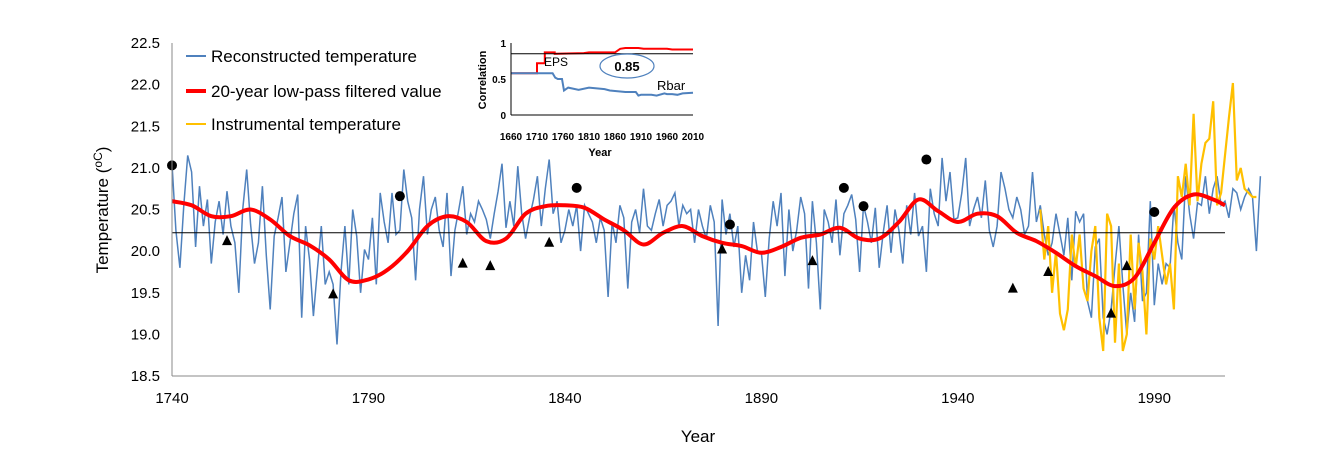 The height and width of the screenshot is (454, 1323). Describe the element at coordinates (314, 56) in the screenshot. I see `legend-label-reconstructed: Reconstructed temperature` at that location.